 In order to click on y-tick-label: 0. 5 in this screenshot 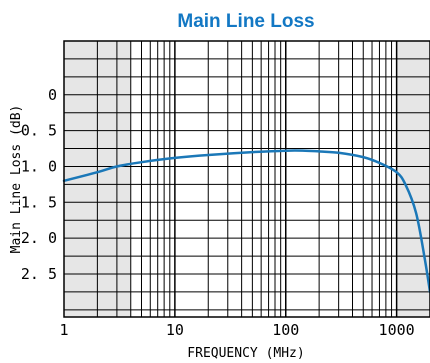, I will do `click(39, 131)`.